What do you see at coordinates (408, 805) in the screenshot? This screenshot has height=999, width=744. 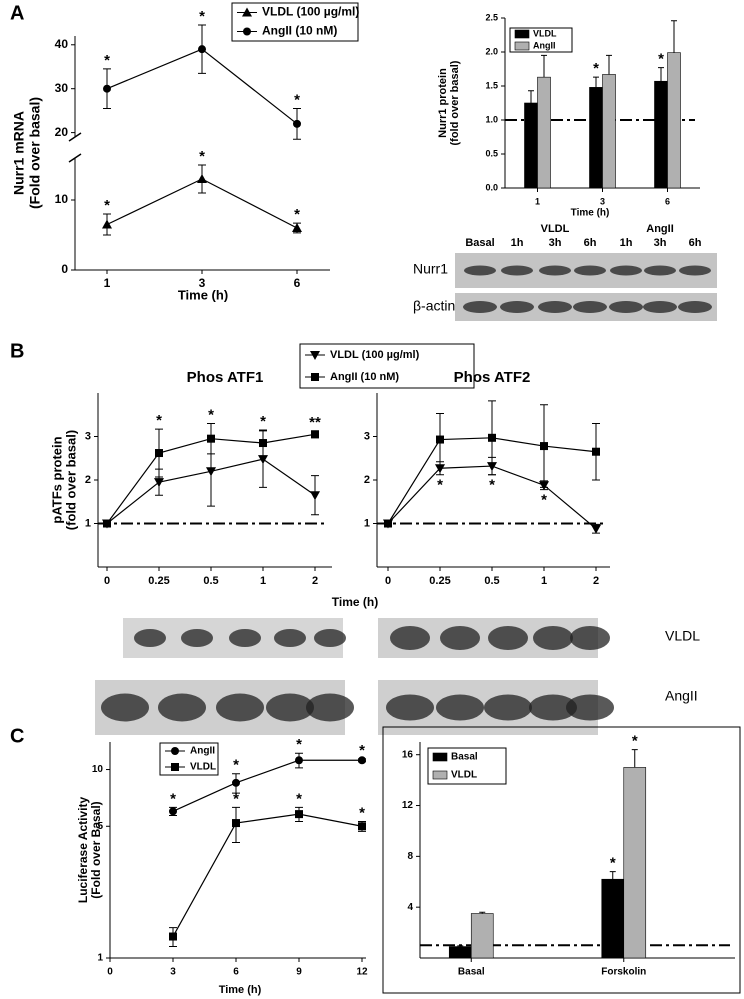 I see `y-tick-label: 12` at bounding box center [408, 805].